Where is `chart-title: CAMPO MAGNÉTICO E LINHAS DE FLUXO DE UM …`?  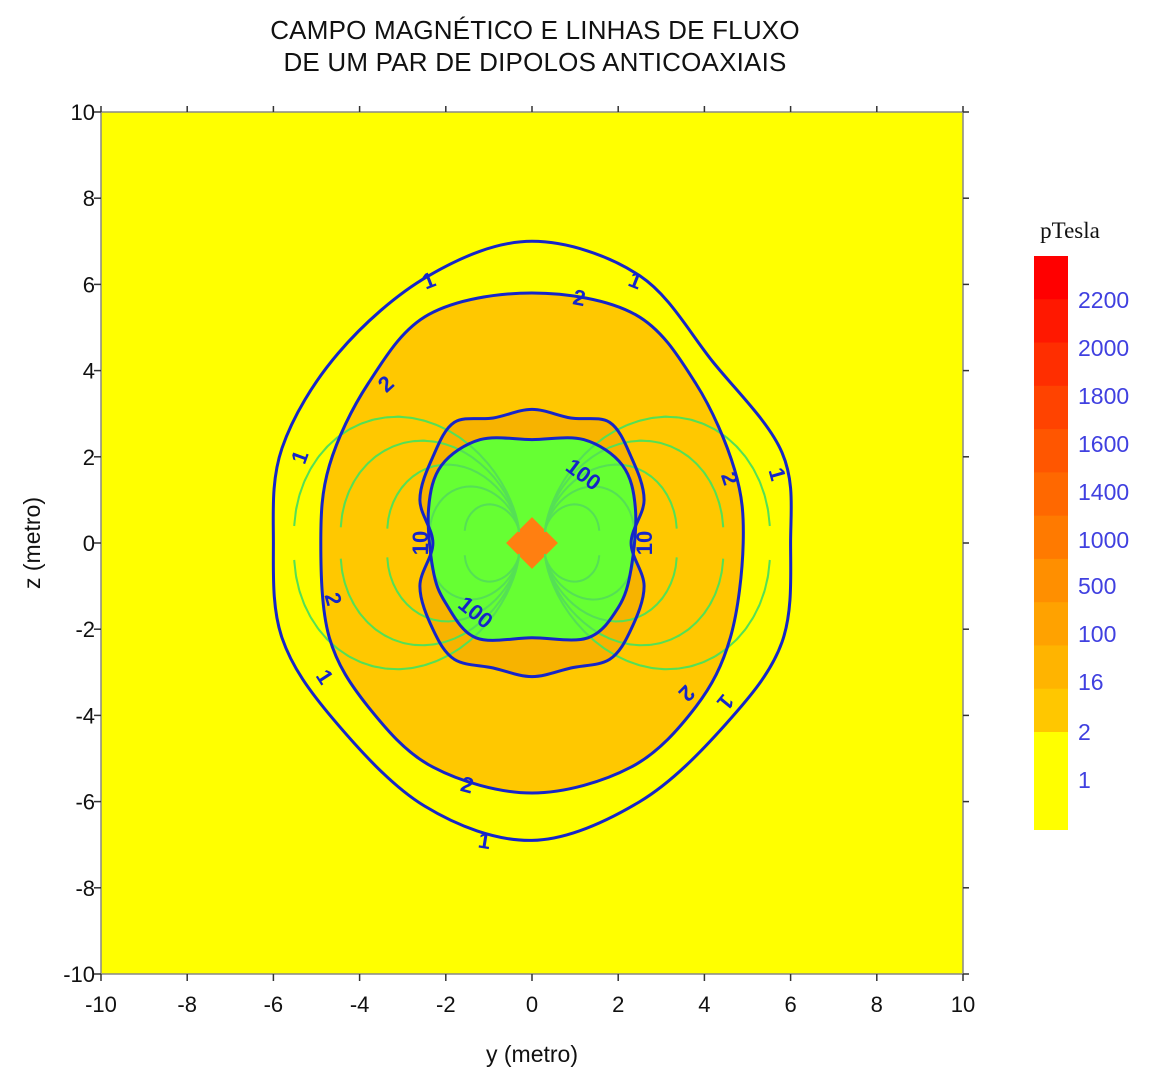 chart-title: CAMPO MAGNÉTICO E LINHAS DE FLUXO DE UM … is located at coordinates (535, 46).